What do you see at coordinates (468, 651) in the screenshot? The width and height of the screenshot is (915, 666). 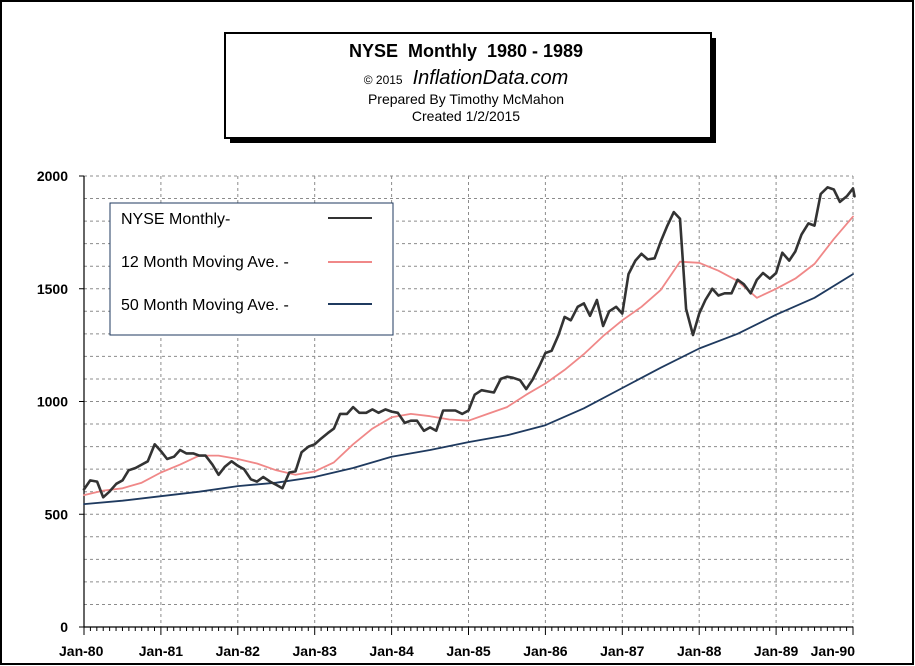 I see `x-tick-label-Jan-85: Jan-85` at bounding box center [468, 651].